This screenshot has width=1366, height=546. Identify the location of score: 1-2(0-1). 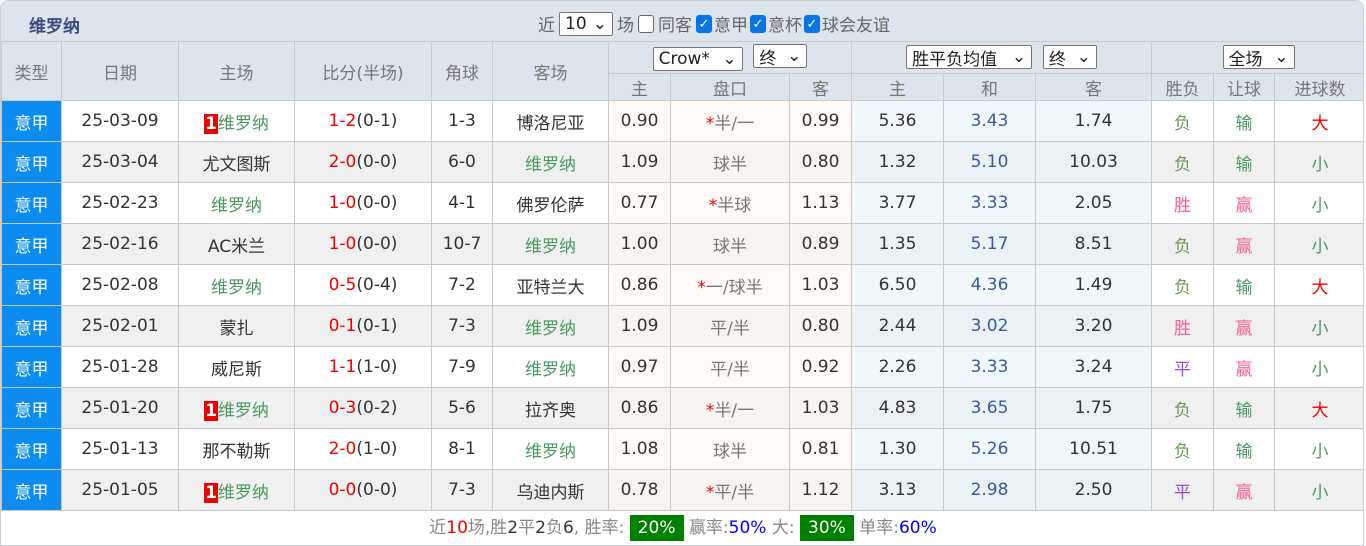
(363, 121).